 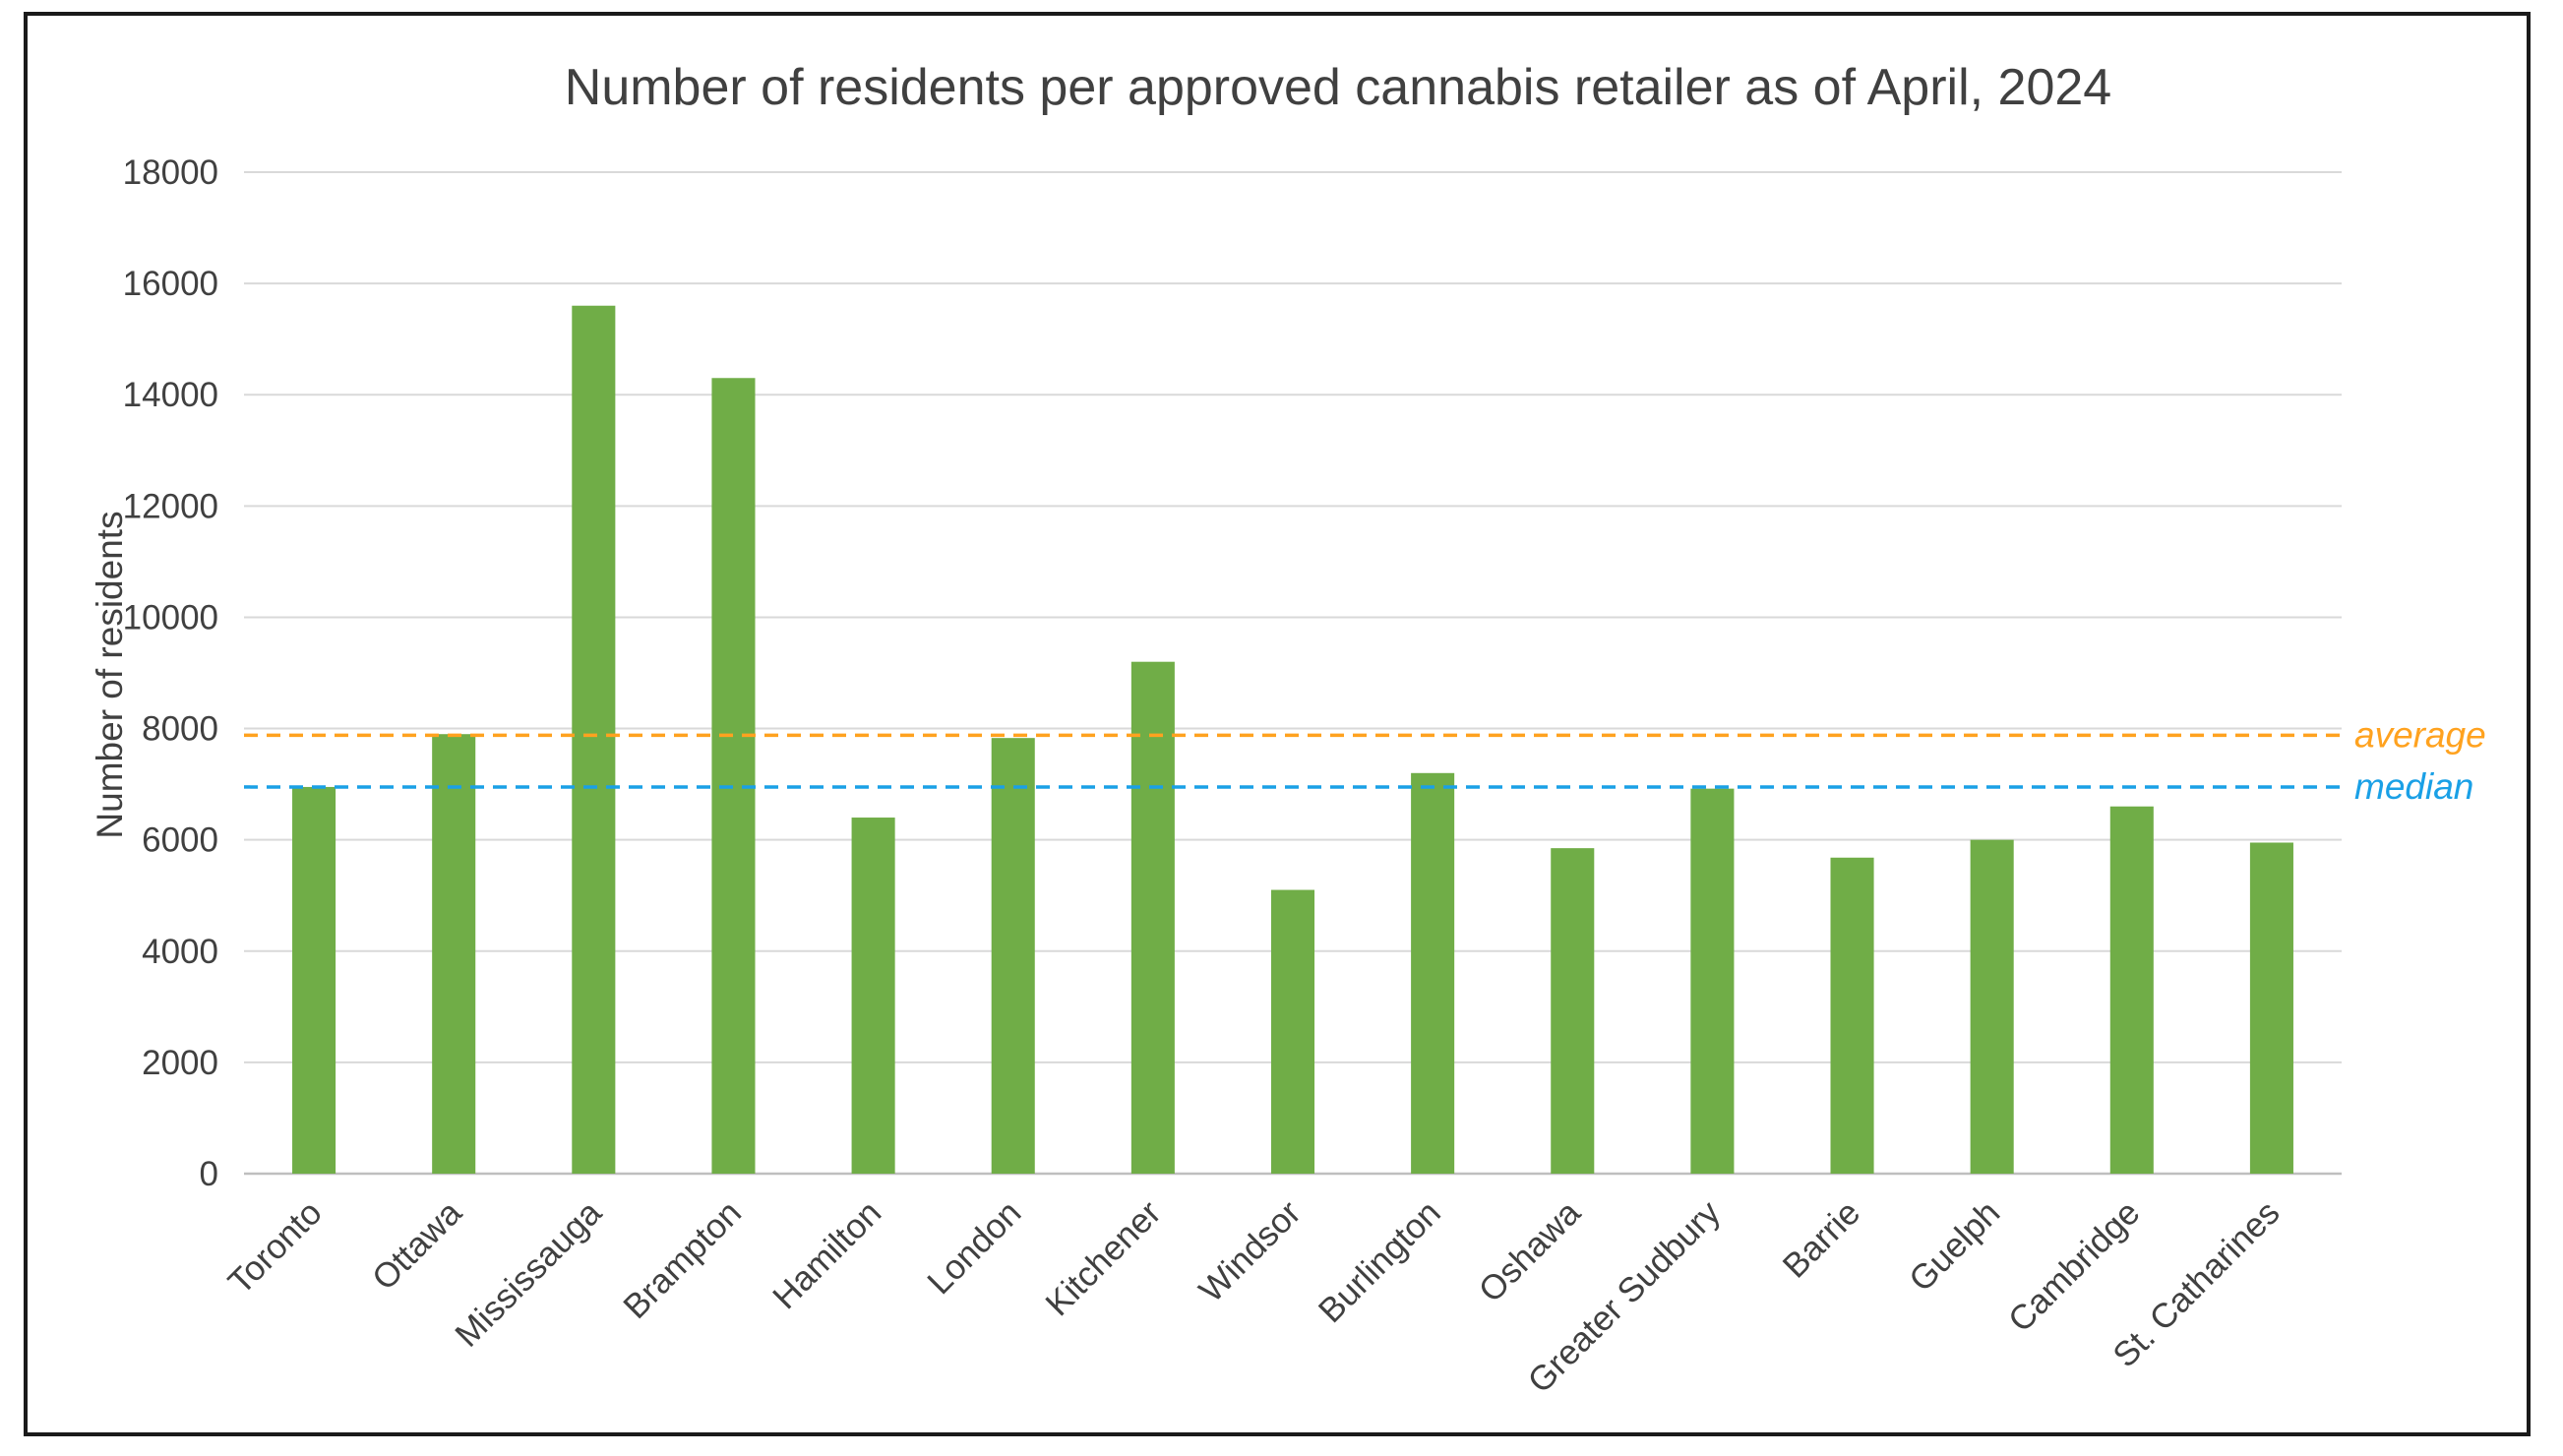 What do you see at coordinates (170, 284) in the screenshot?
I see `y-tick-label: 16000` at bounding box center [170, 284].